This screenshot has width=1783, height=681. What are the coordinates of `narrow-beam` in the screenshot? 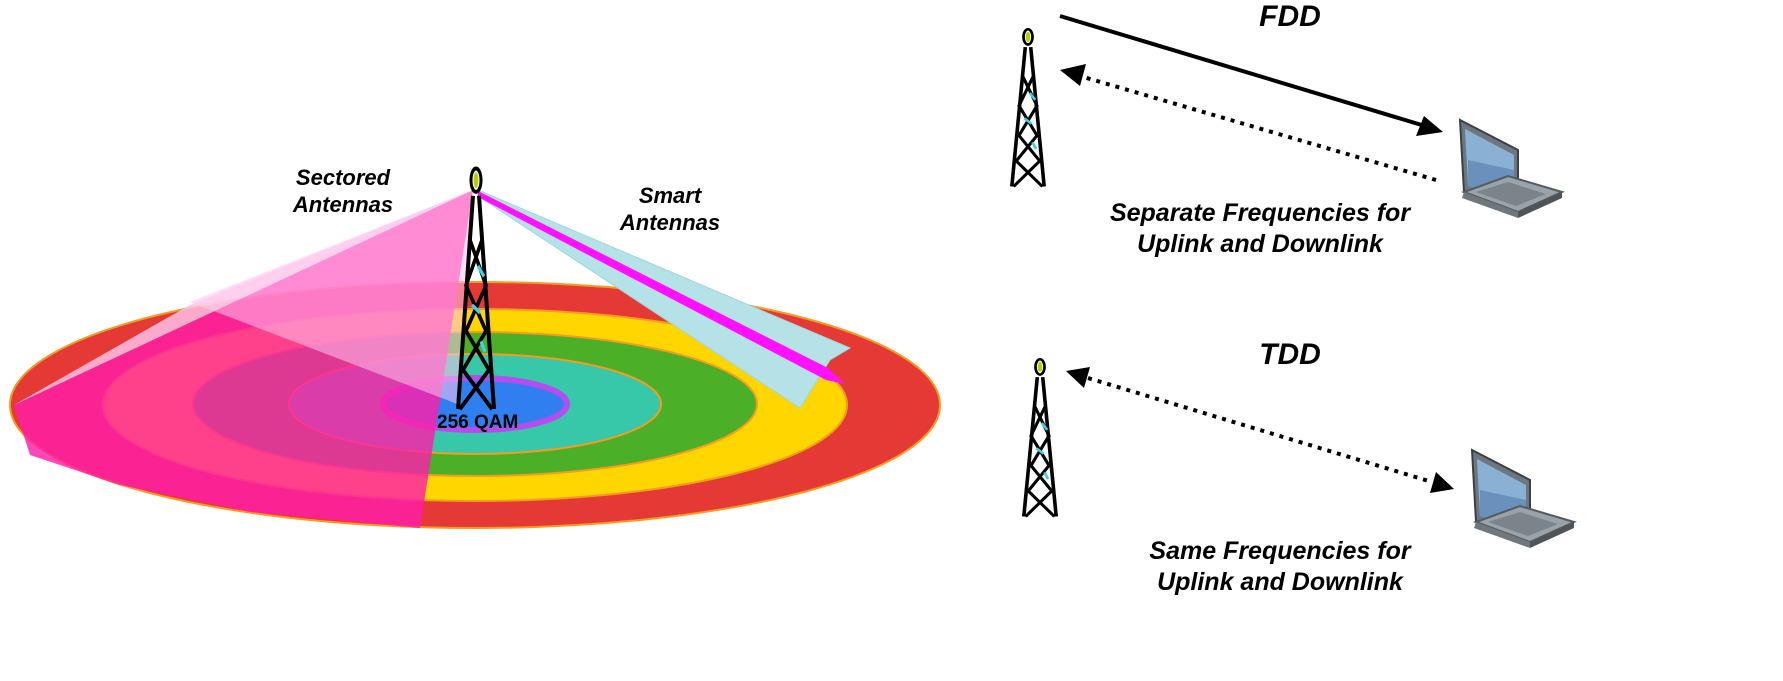 It's located at (661, 287).